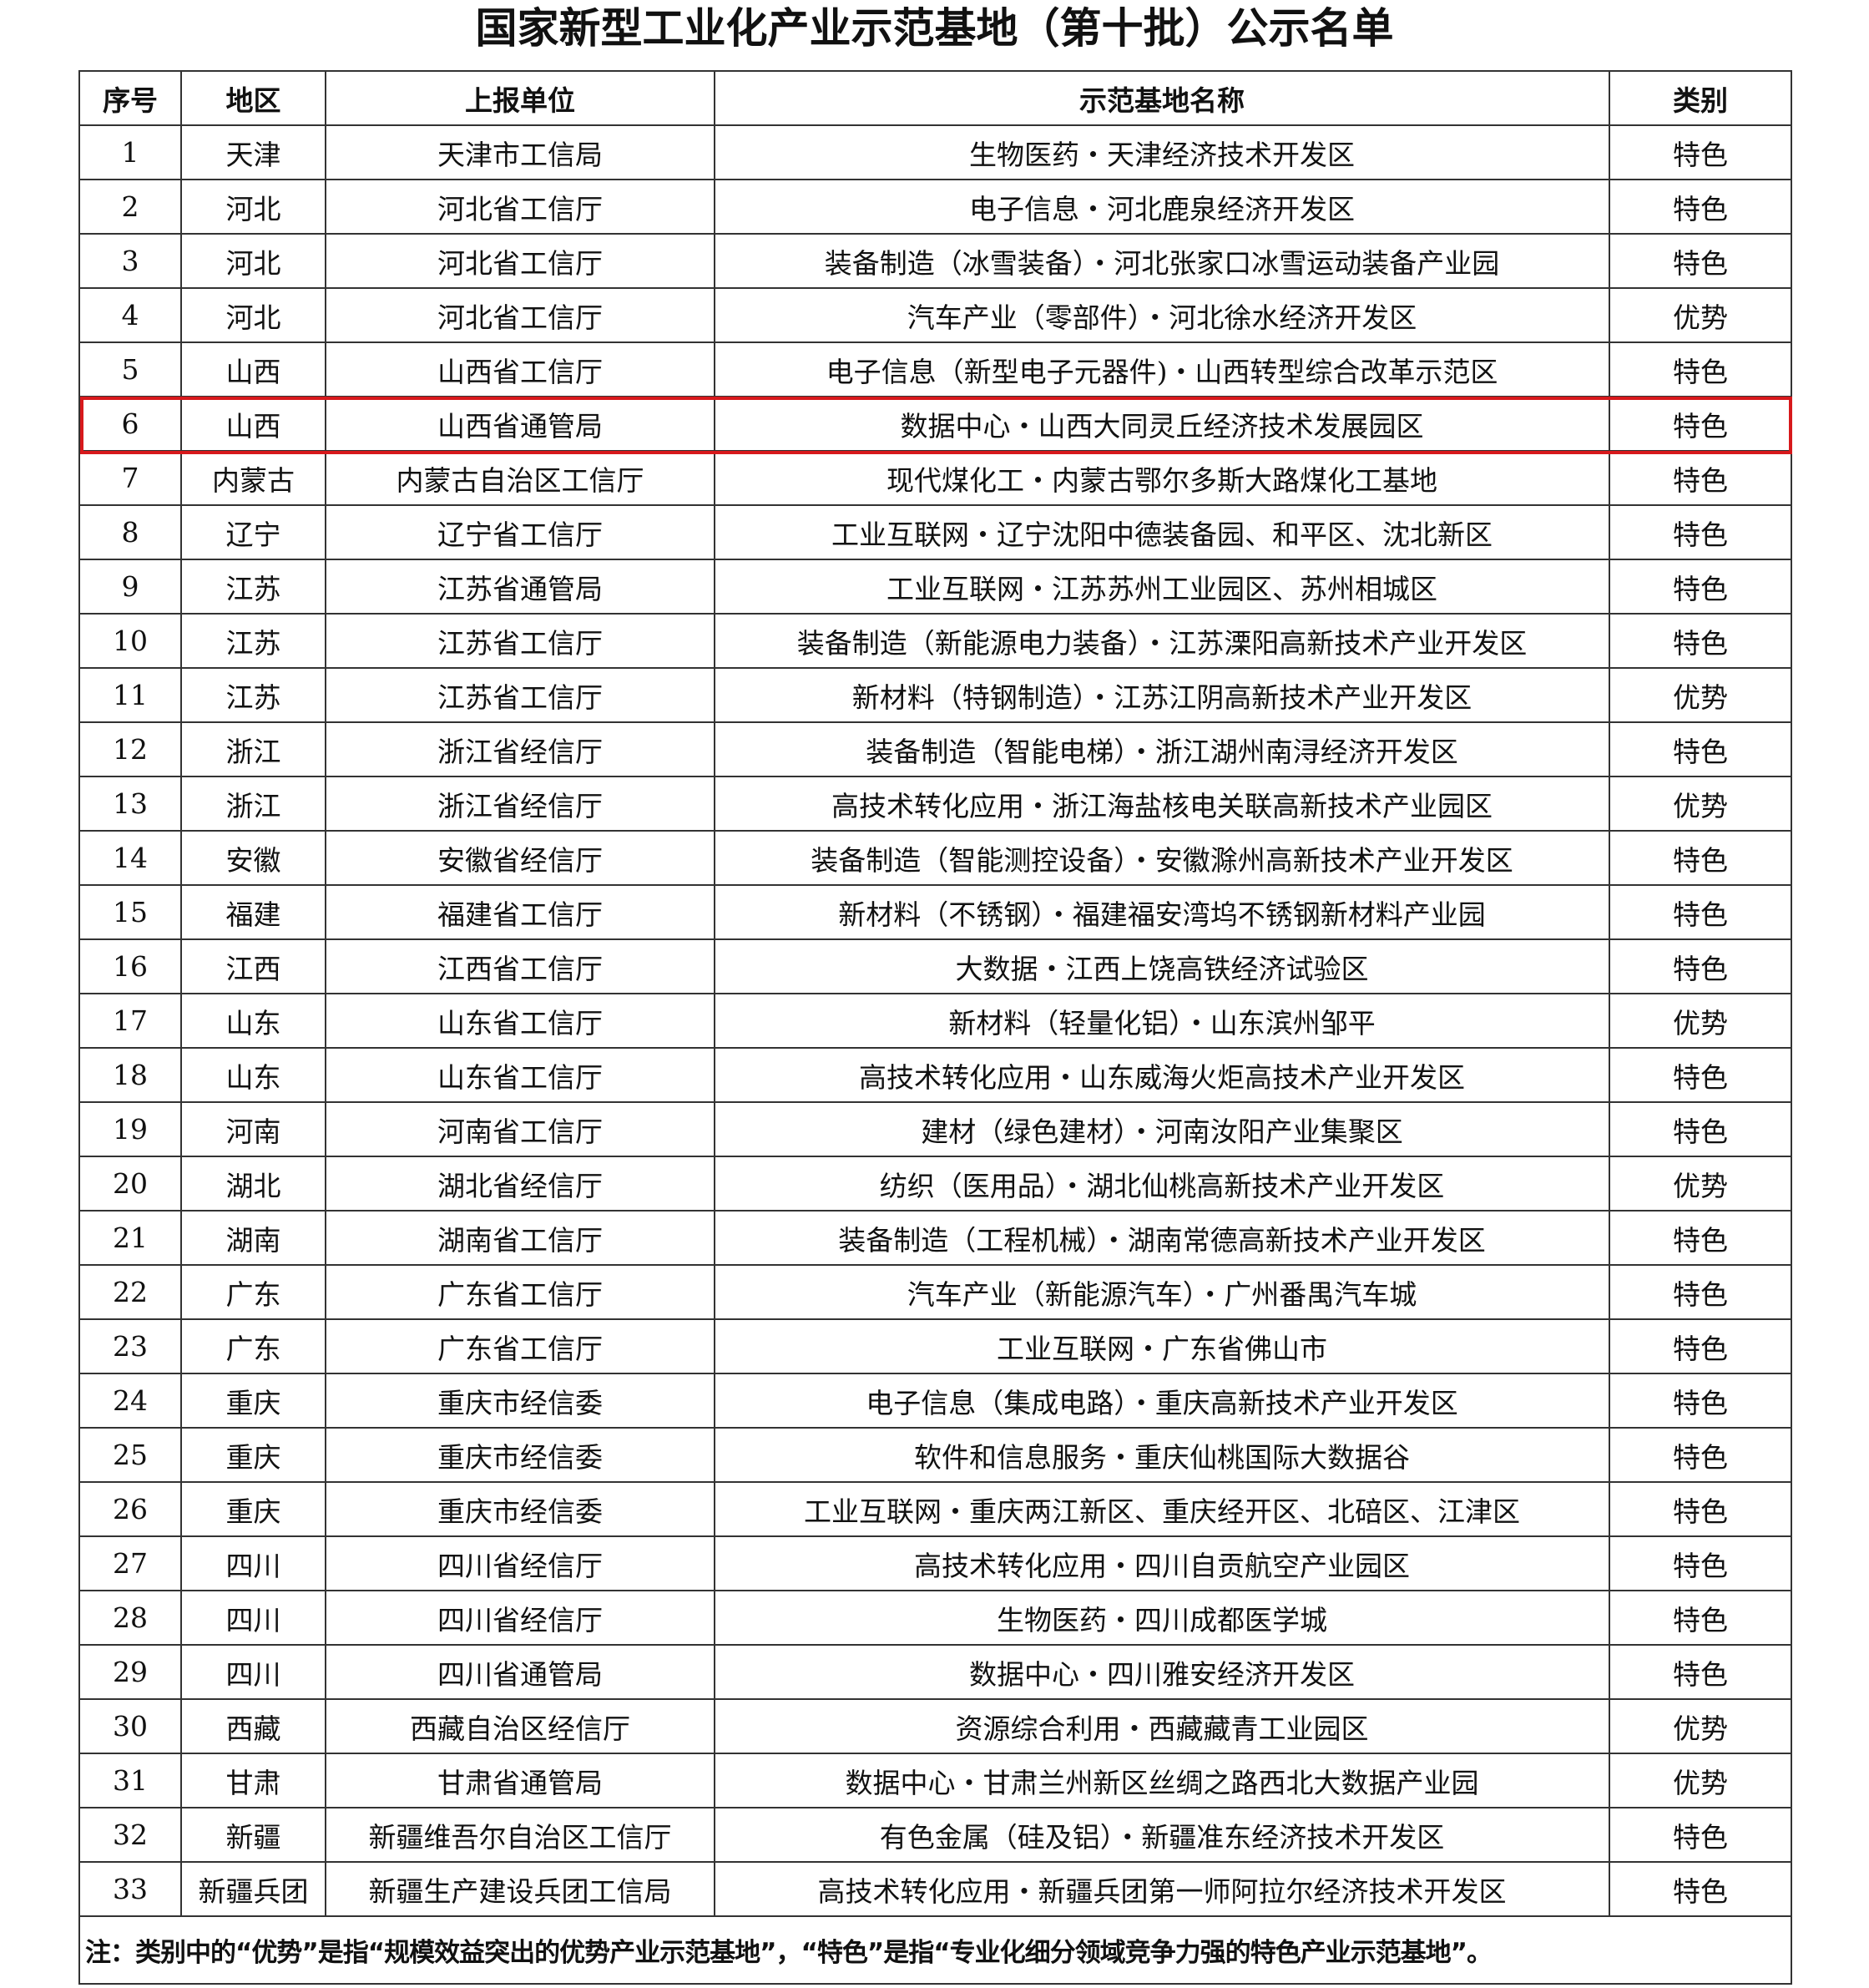 The width and height of the screenshot is (1869, 1988). Describe the element at coordinates (520, 1509) in the screenshot. I see `cell-reporting-unit: 重庆市经信委` at that location.